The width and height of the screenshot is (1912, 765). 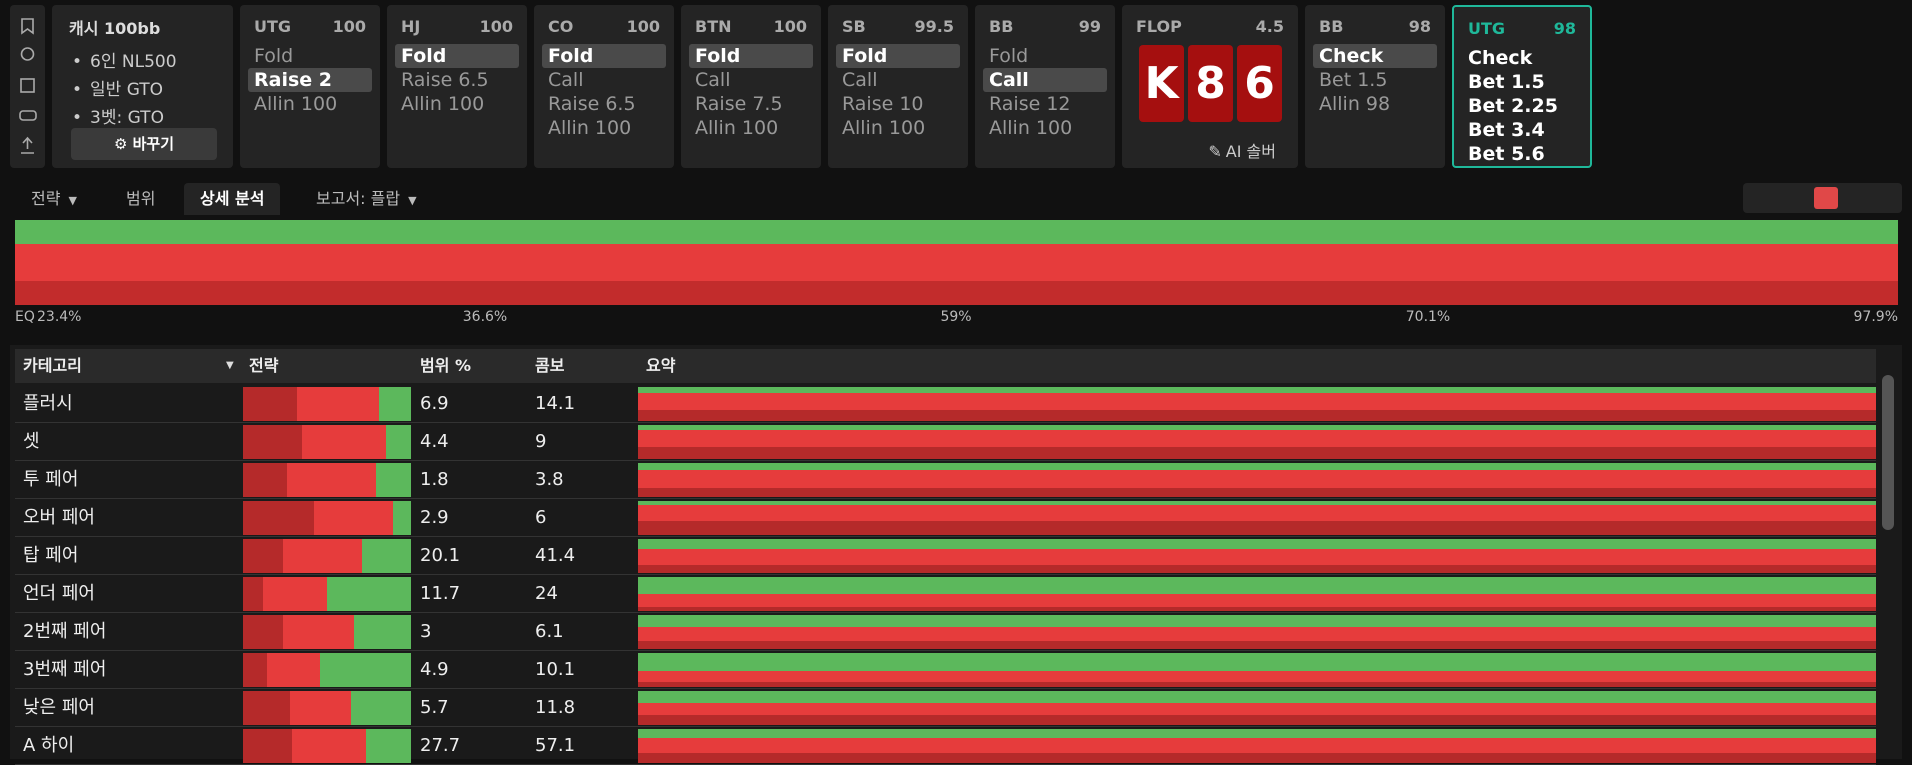 What do you see at coordinates (51, 555) in the screenshot?
I see `category: 탑 페어` at bounding box center [51, 555].